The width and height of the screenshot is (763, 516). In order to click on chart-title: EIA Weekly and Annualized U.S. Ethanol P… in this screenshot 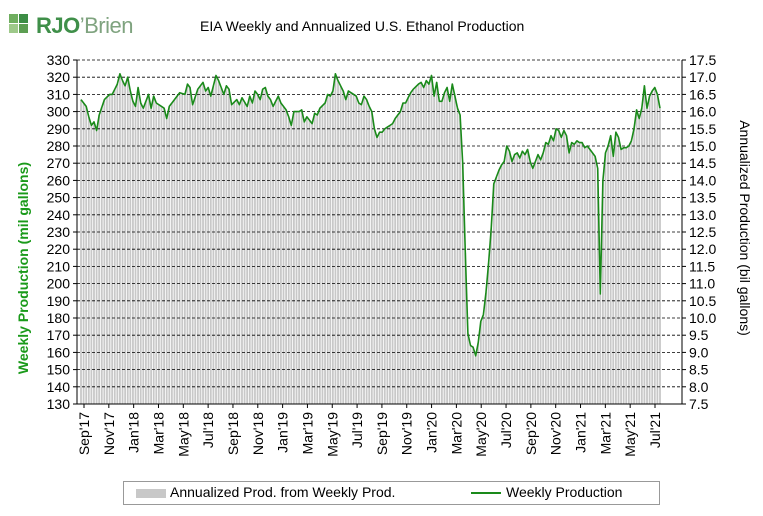, I will do `click(362, 26)`.